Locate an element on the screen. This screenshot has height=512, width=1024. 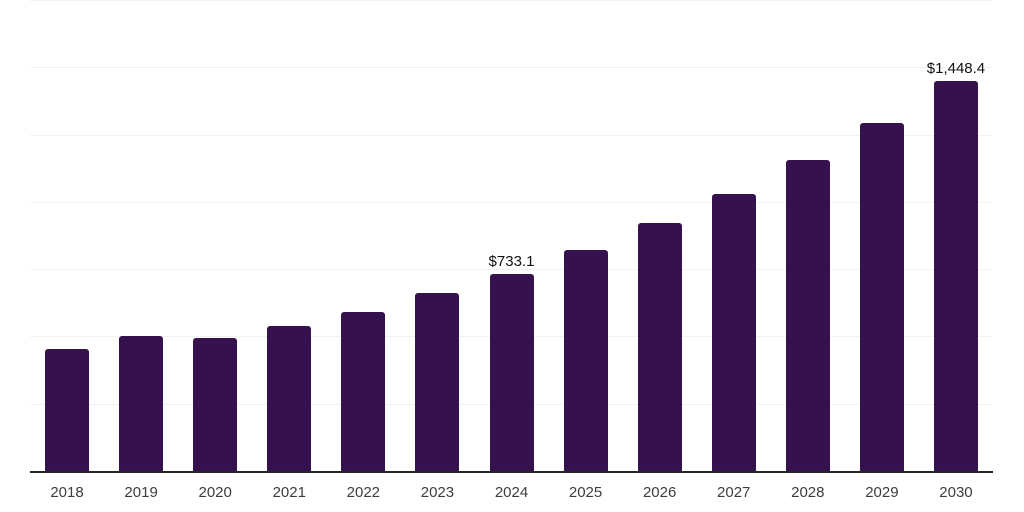
x-axis-label-2029: 2029 is located at coordinates (882, 492).